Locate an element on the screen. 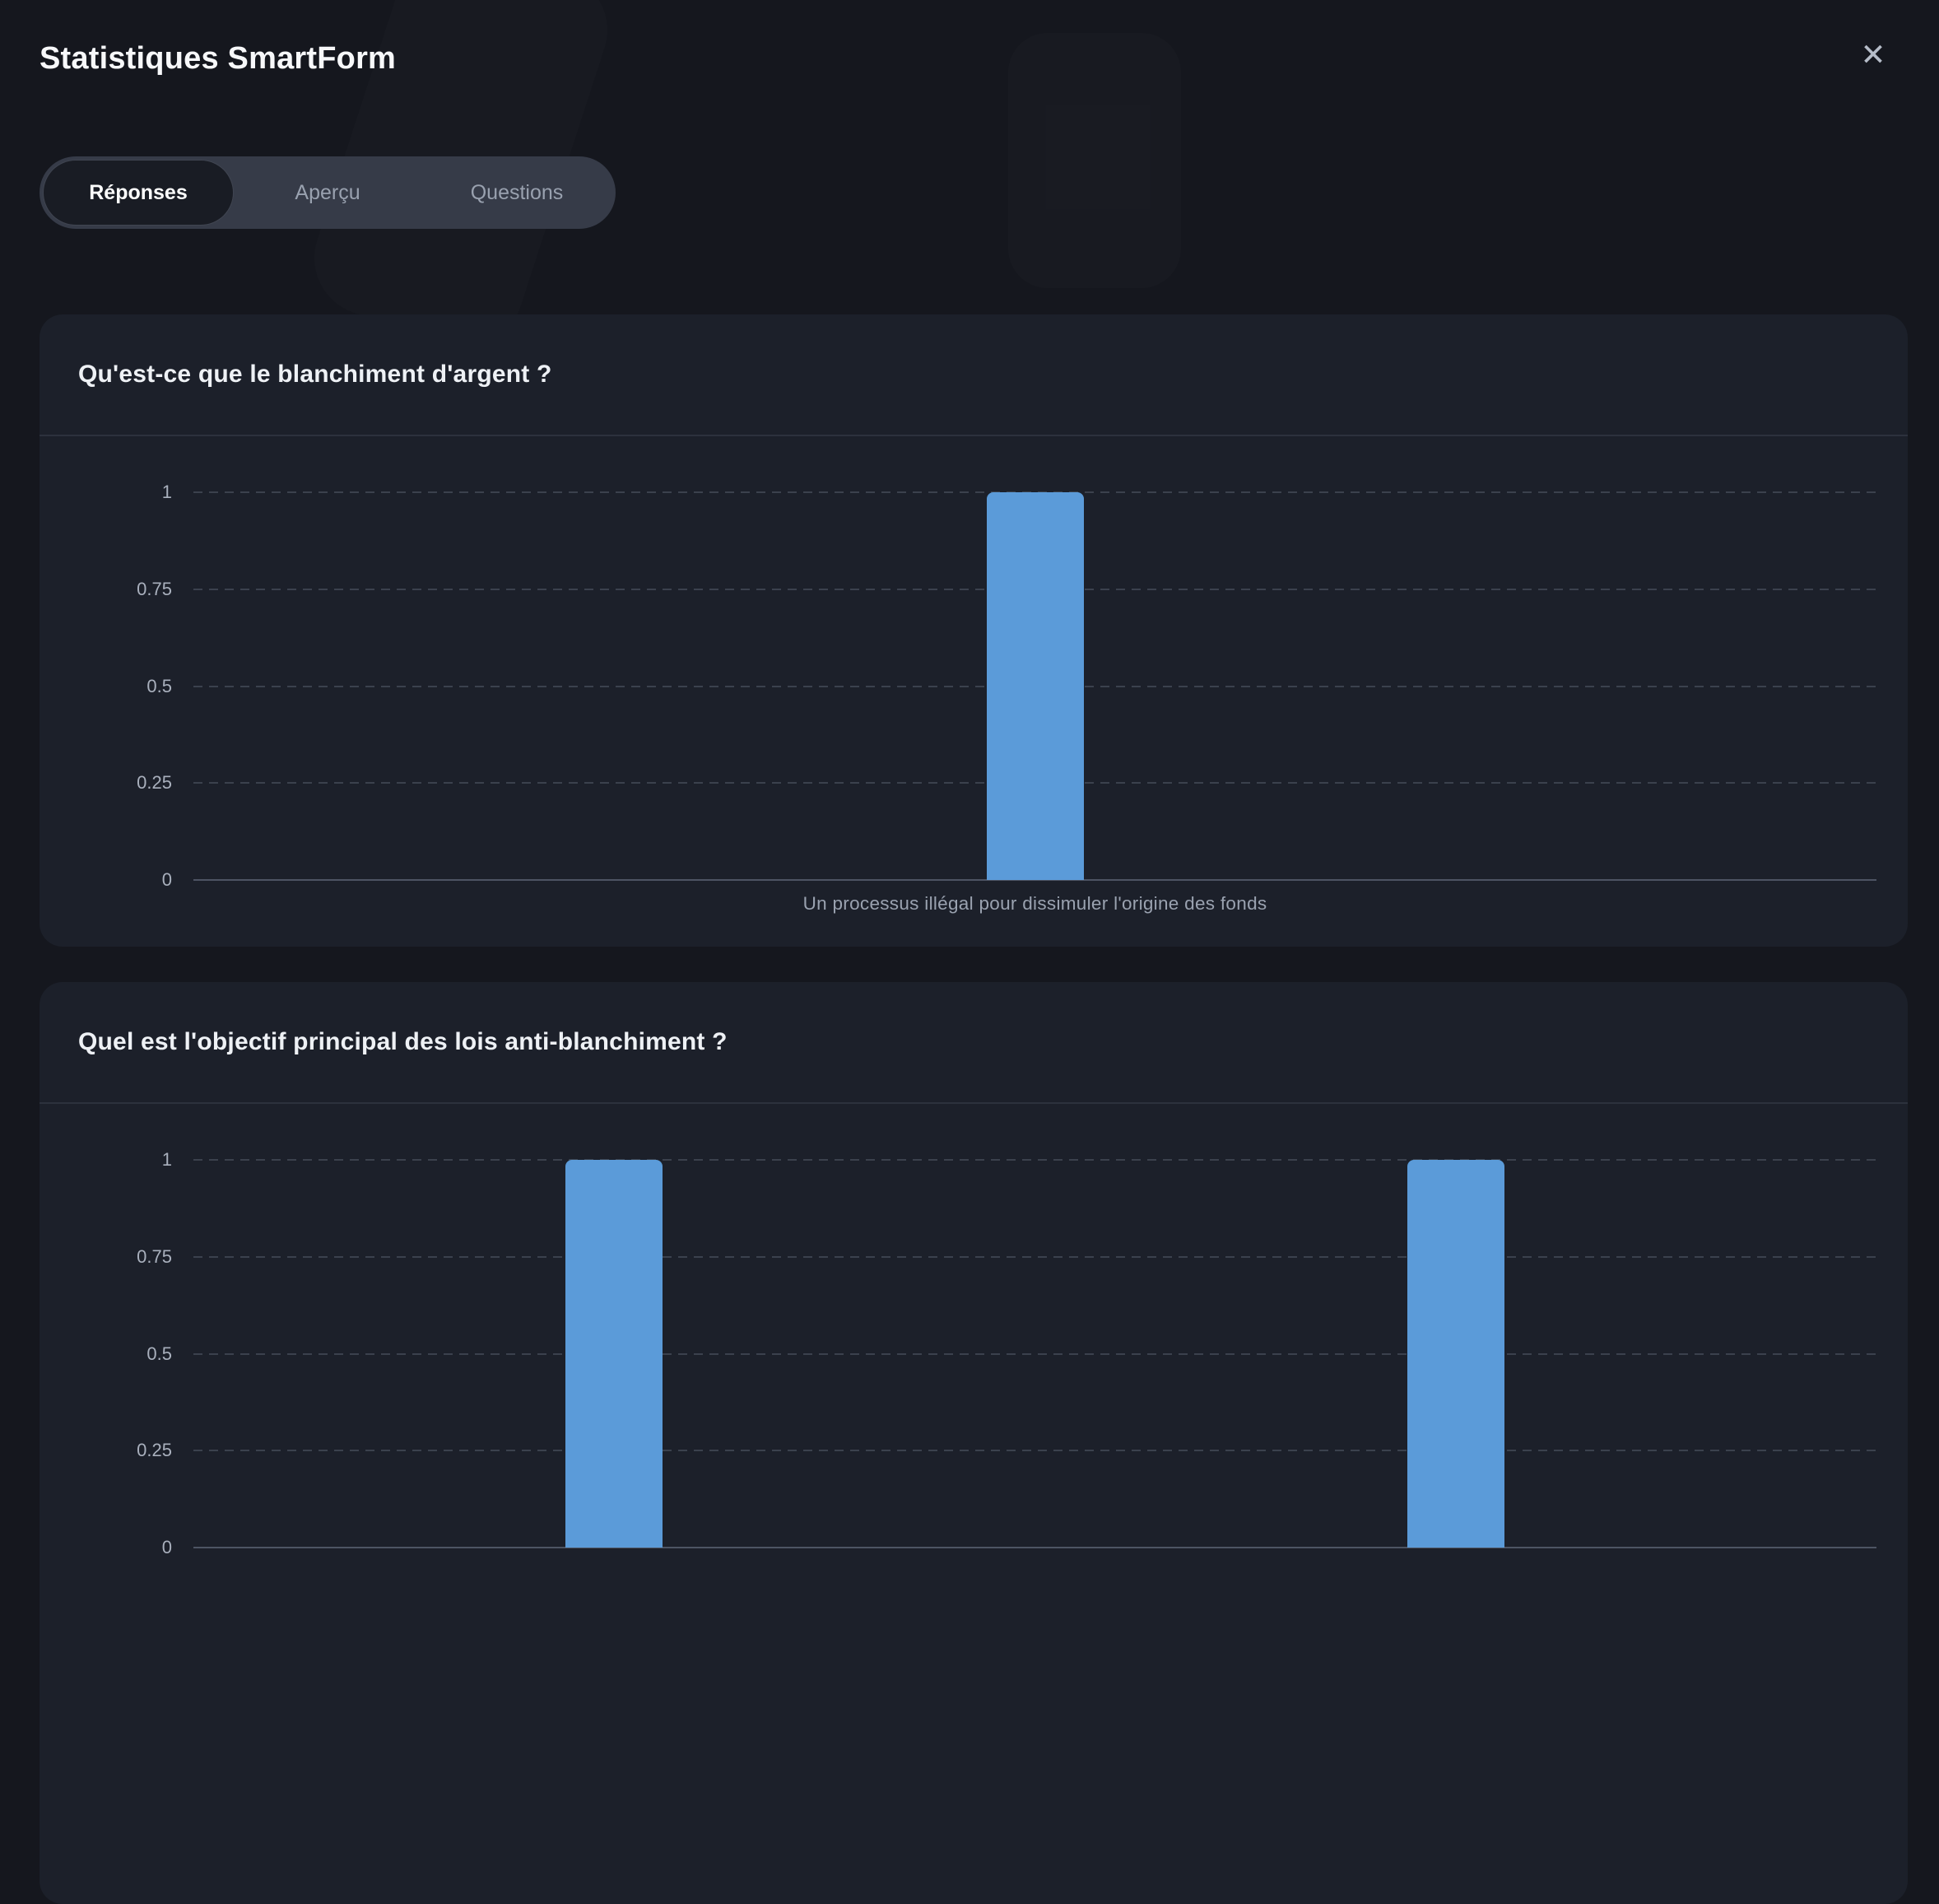  tab-reponses: Réponses is located at coordinates (139, 193).